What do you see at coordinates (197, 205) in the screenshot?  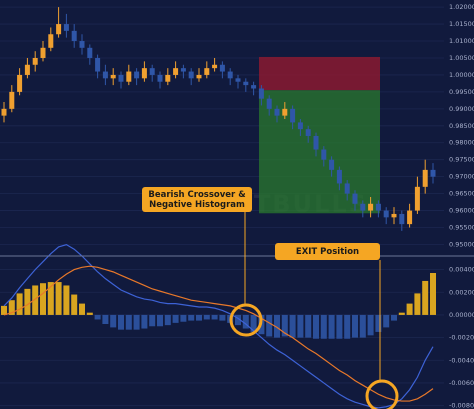 I see `annotation-text: Negative Histogram` at bounding box center [197, 205].